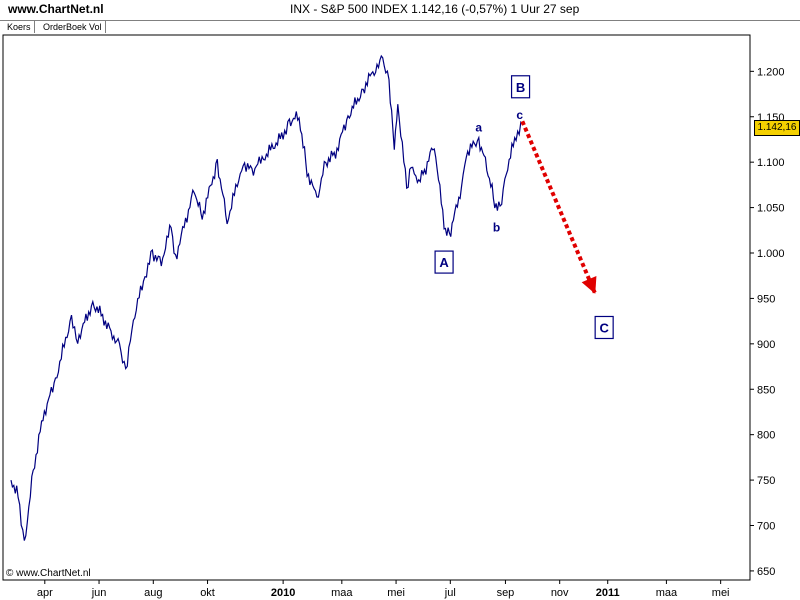 The image size is (800, 600). Describe the element at coordinates (45, 593) in the screenshot. I see `x-tick-label: apr` at that location.